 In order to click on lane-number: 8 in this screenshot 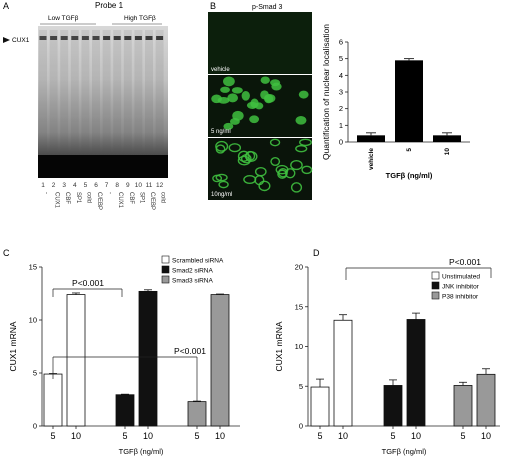, I will do `click(117, 185)`.